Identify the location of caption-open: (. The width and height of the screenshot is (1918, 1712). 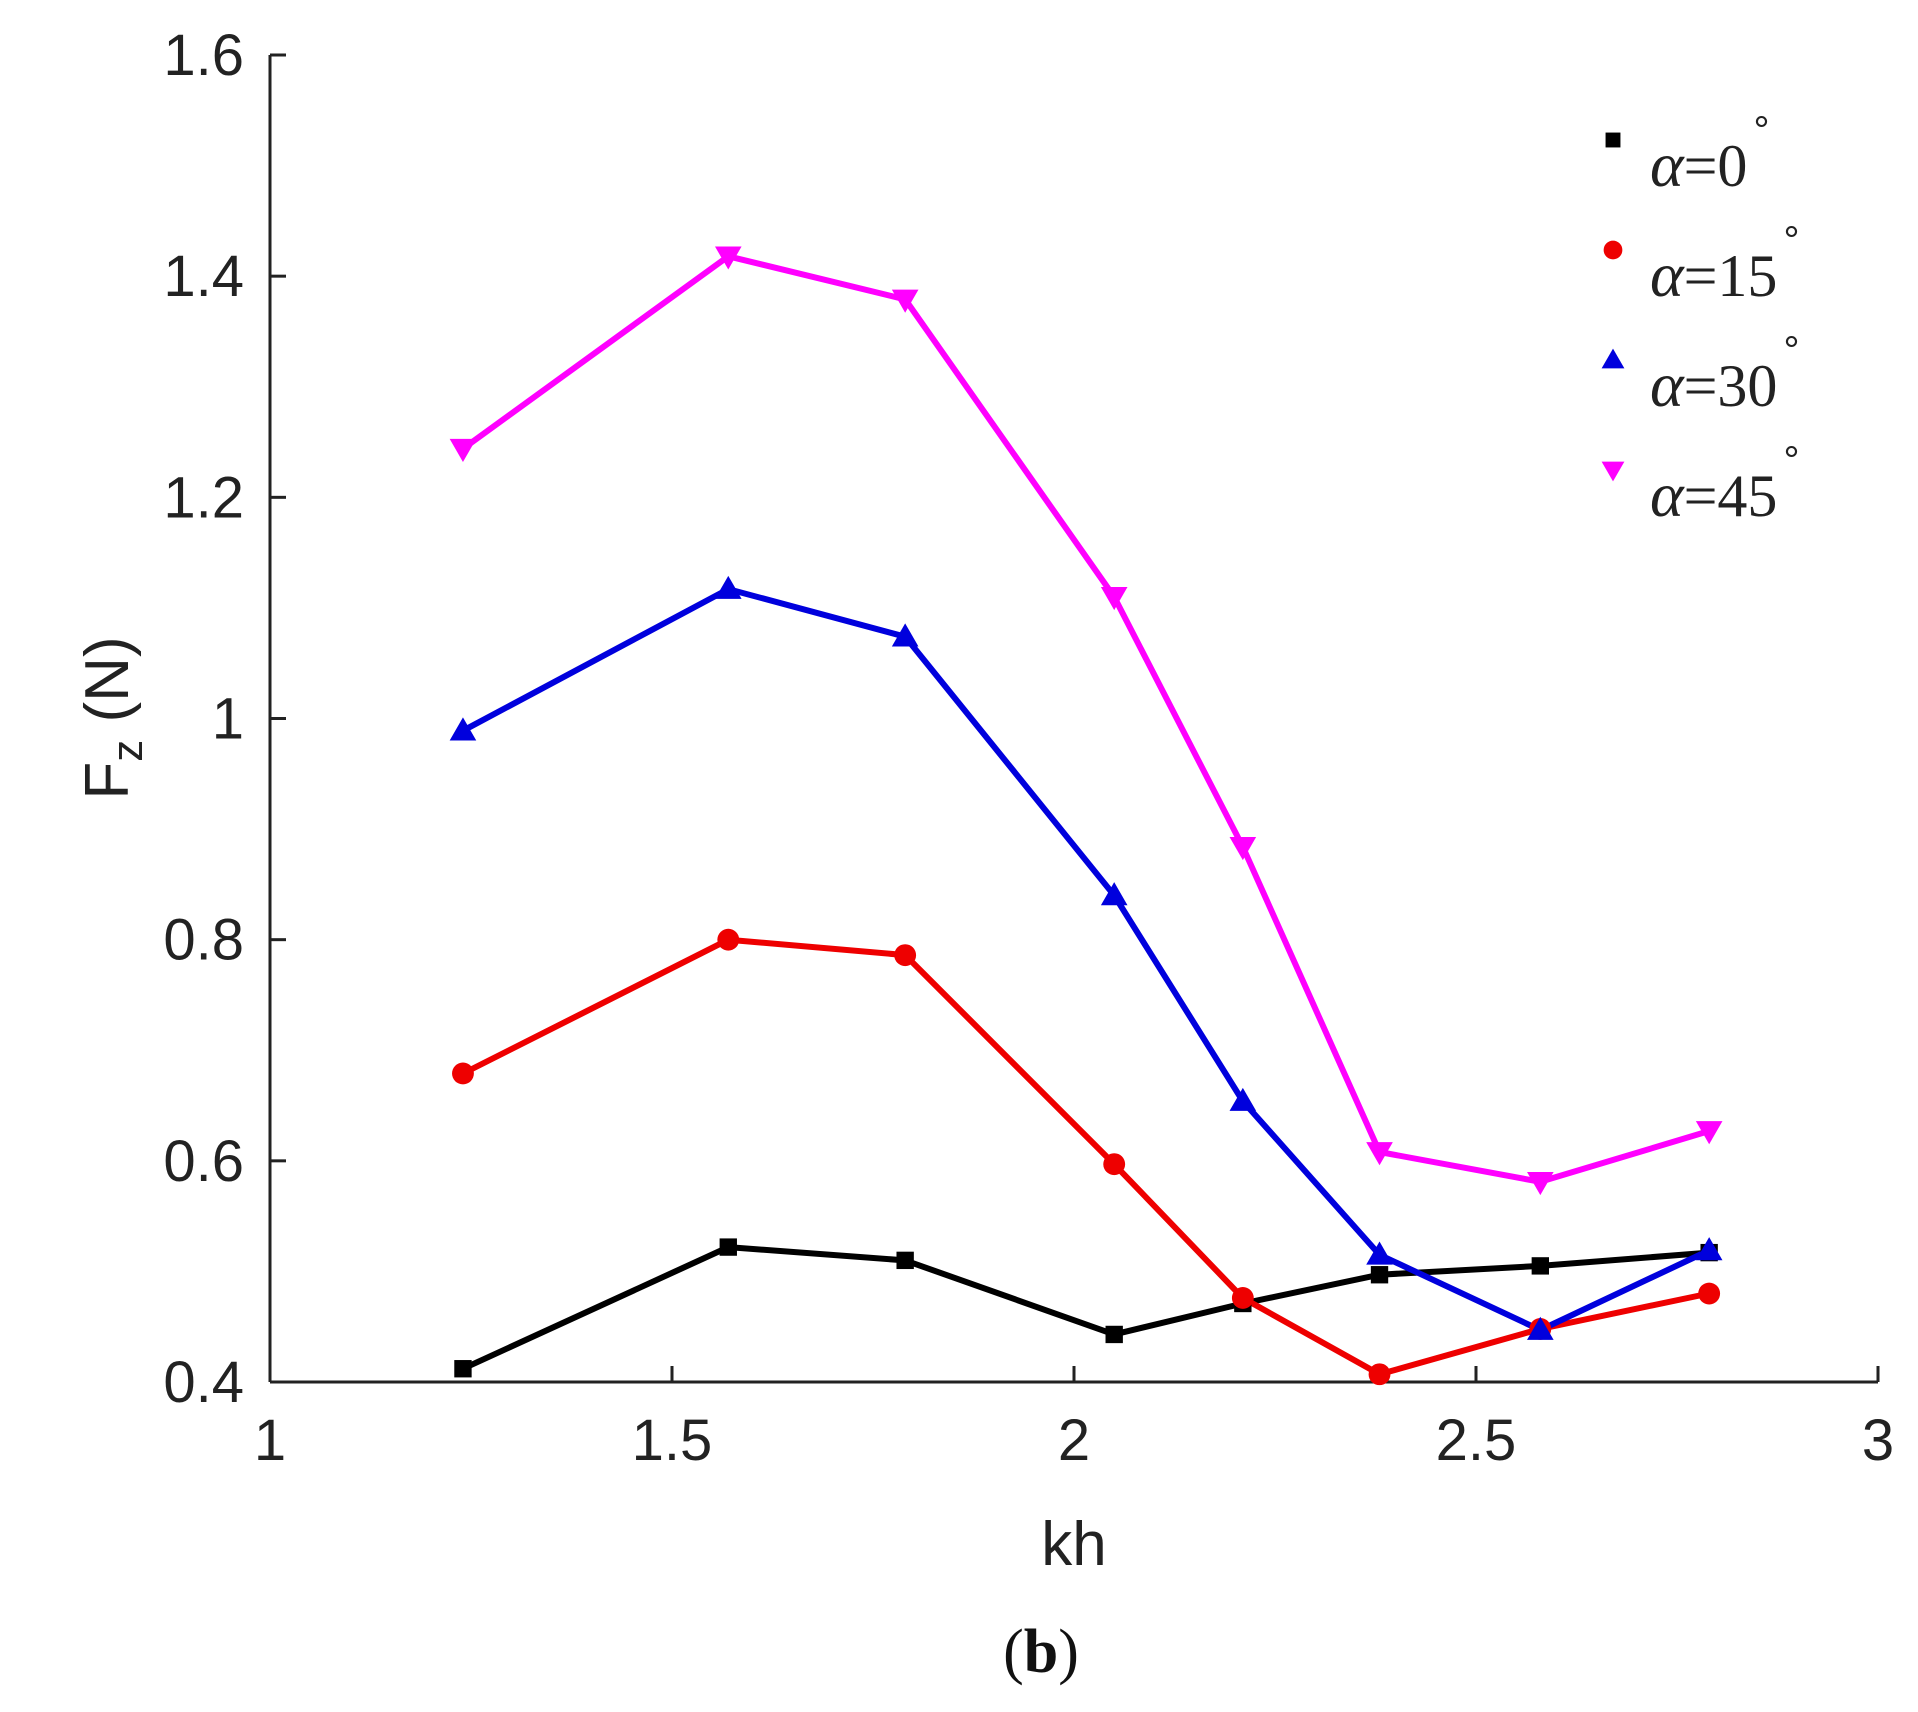
(1013, 1652).